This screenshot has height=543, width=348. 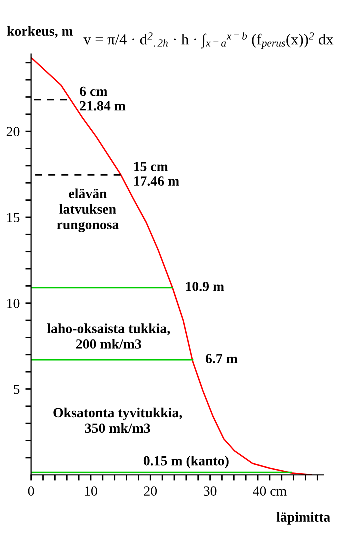 I want to click on annotation: 15 cm 17.46 m, so click(x=157, y=174).